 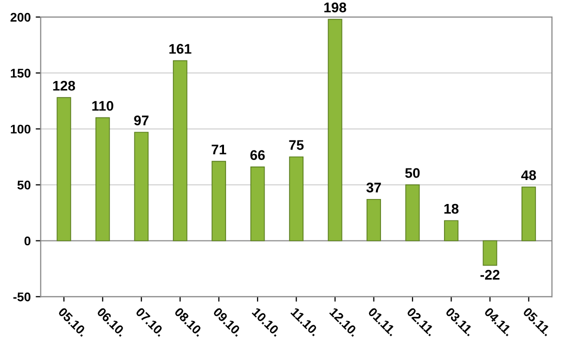 I want to click on data-label: -22, so click(x=490, y=275).